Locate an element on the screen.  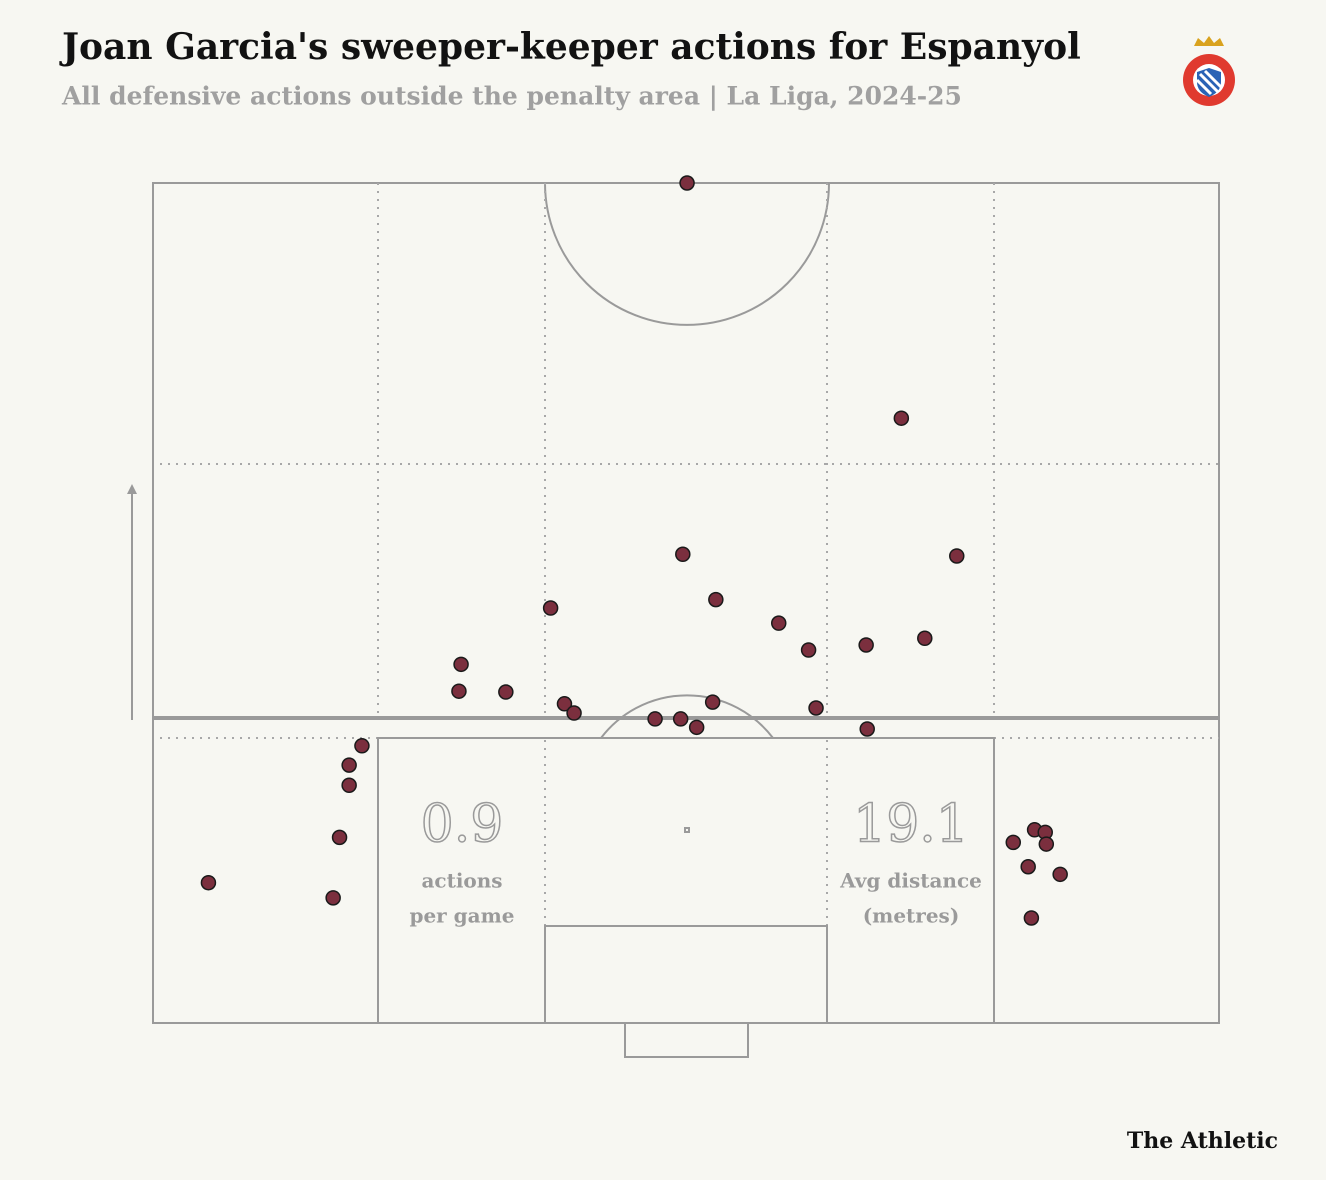
stat-label: actions is located at coordinates (461, 881).